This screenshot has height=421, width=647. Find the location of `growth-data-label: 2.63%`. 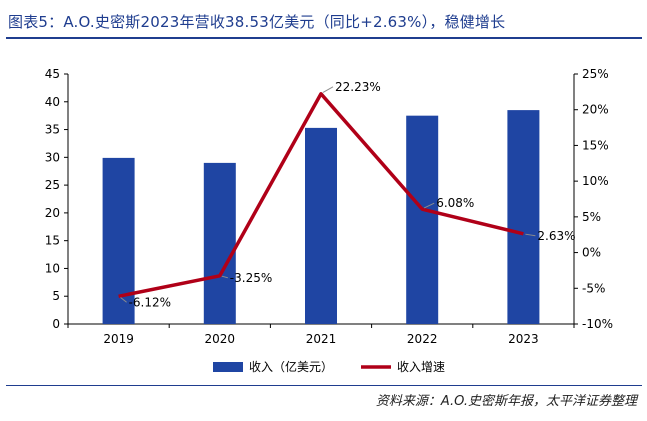

growth-data-label: 2.63% is located at coordinates (556, 236).